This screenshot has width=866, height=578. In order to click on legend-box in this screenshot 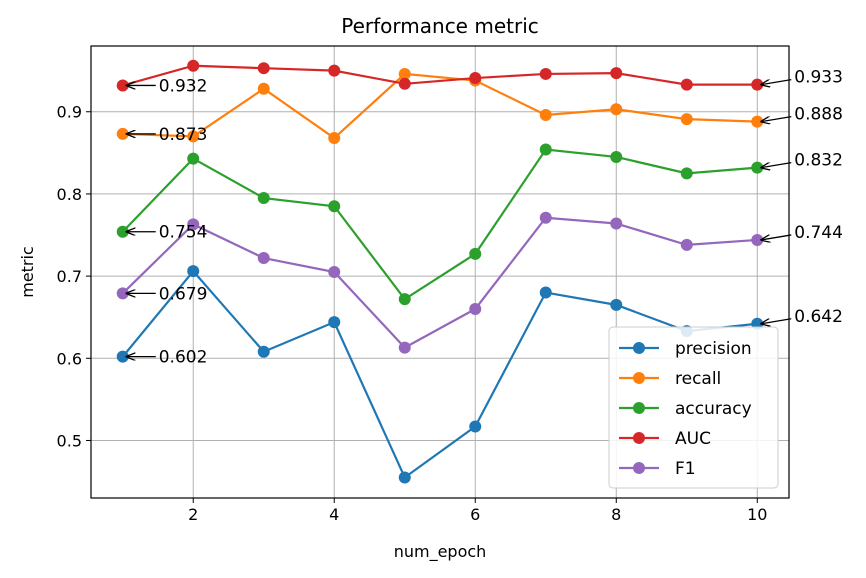, I will do `click(693, 407)`.